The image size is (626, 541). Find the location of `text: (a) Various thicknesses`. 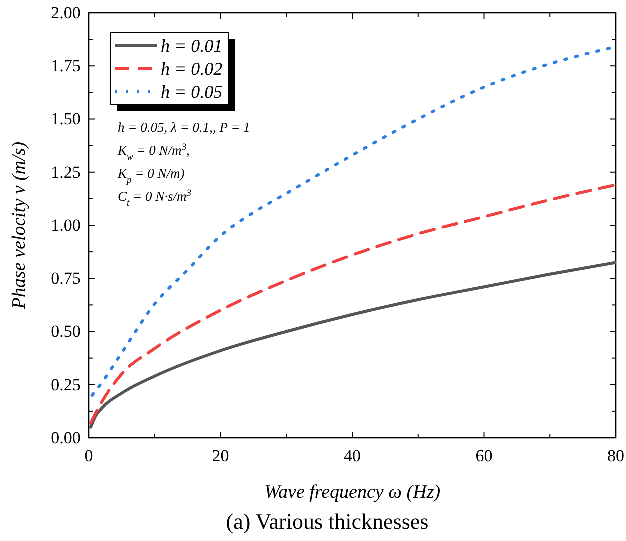

text: (a) Various thicknesses is located at coordinates (327, 521).